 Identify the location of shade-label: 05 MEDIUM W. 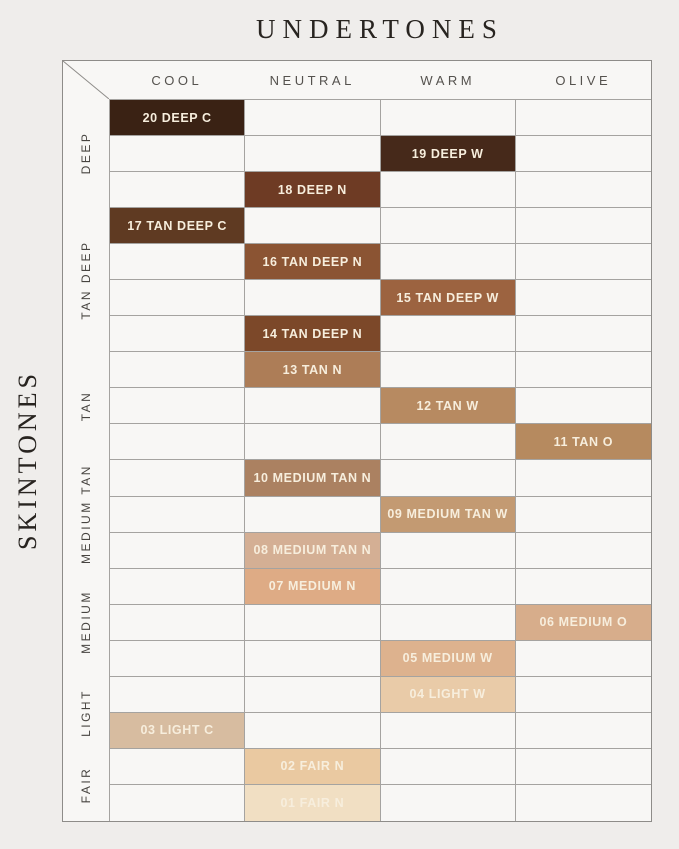
(447, 658).